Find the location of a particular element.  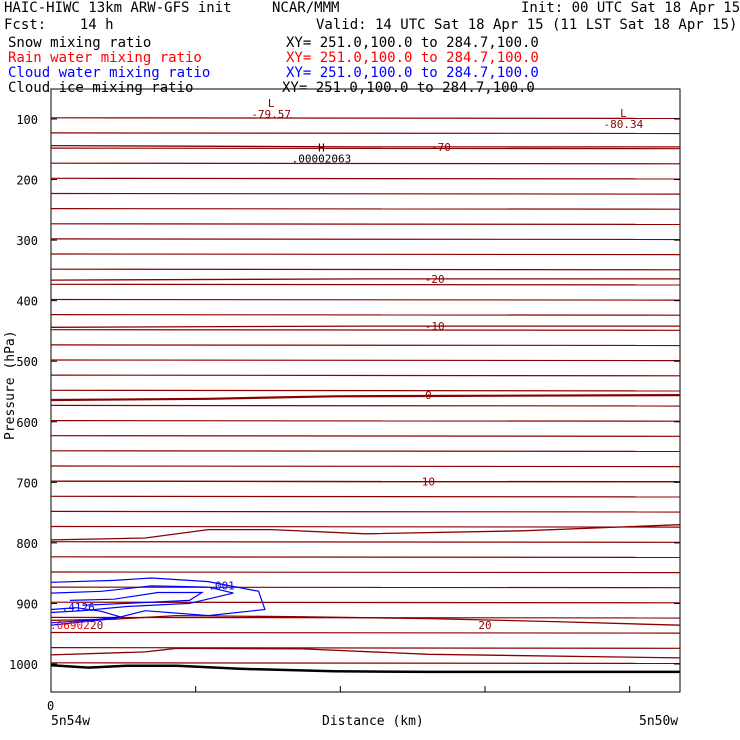

contour-label: 20 is located at coordinates (484, 625).